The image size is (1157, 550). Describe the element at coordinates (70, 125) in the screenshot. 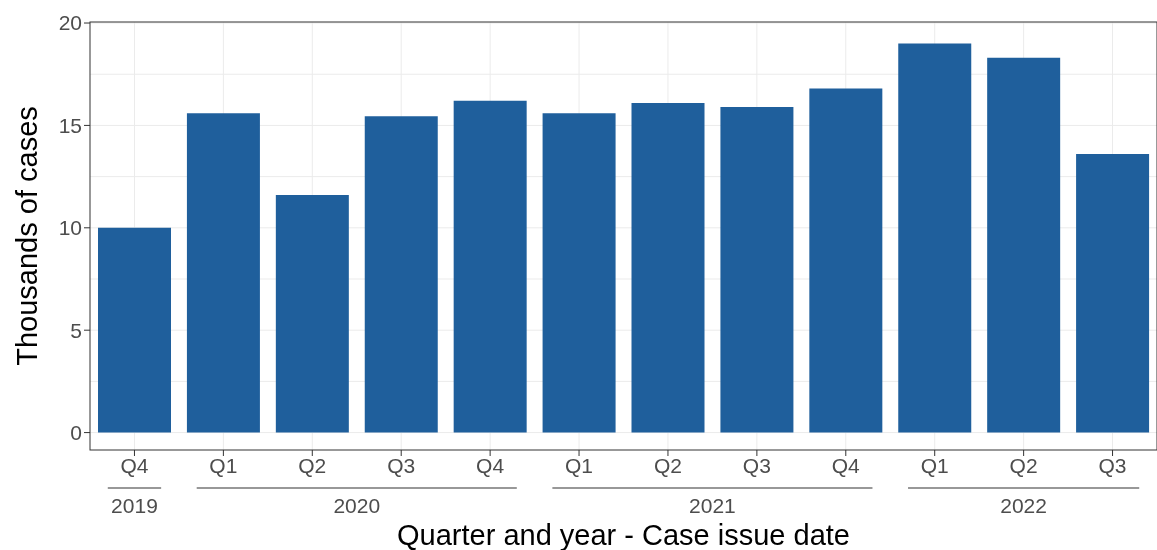

I see `y-tick-label: 15` at that location.